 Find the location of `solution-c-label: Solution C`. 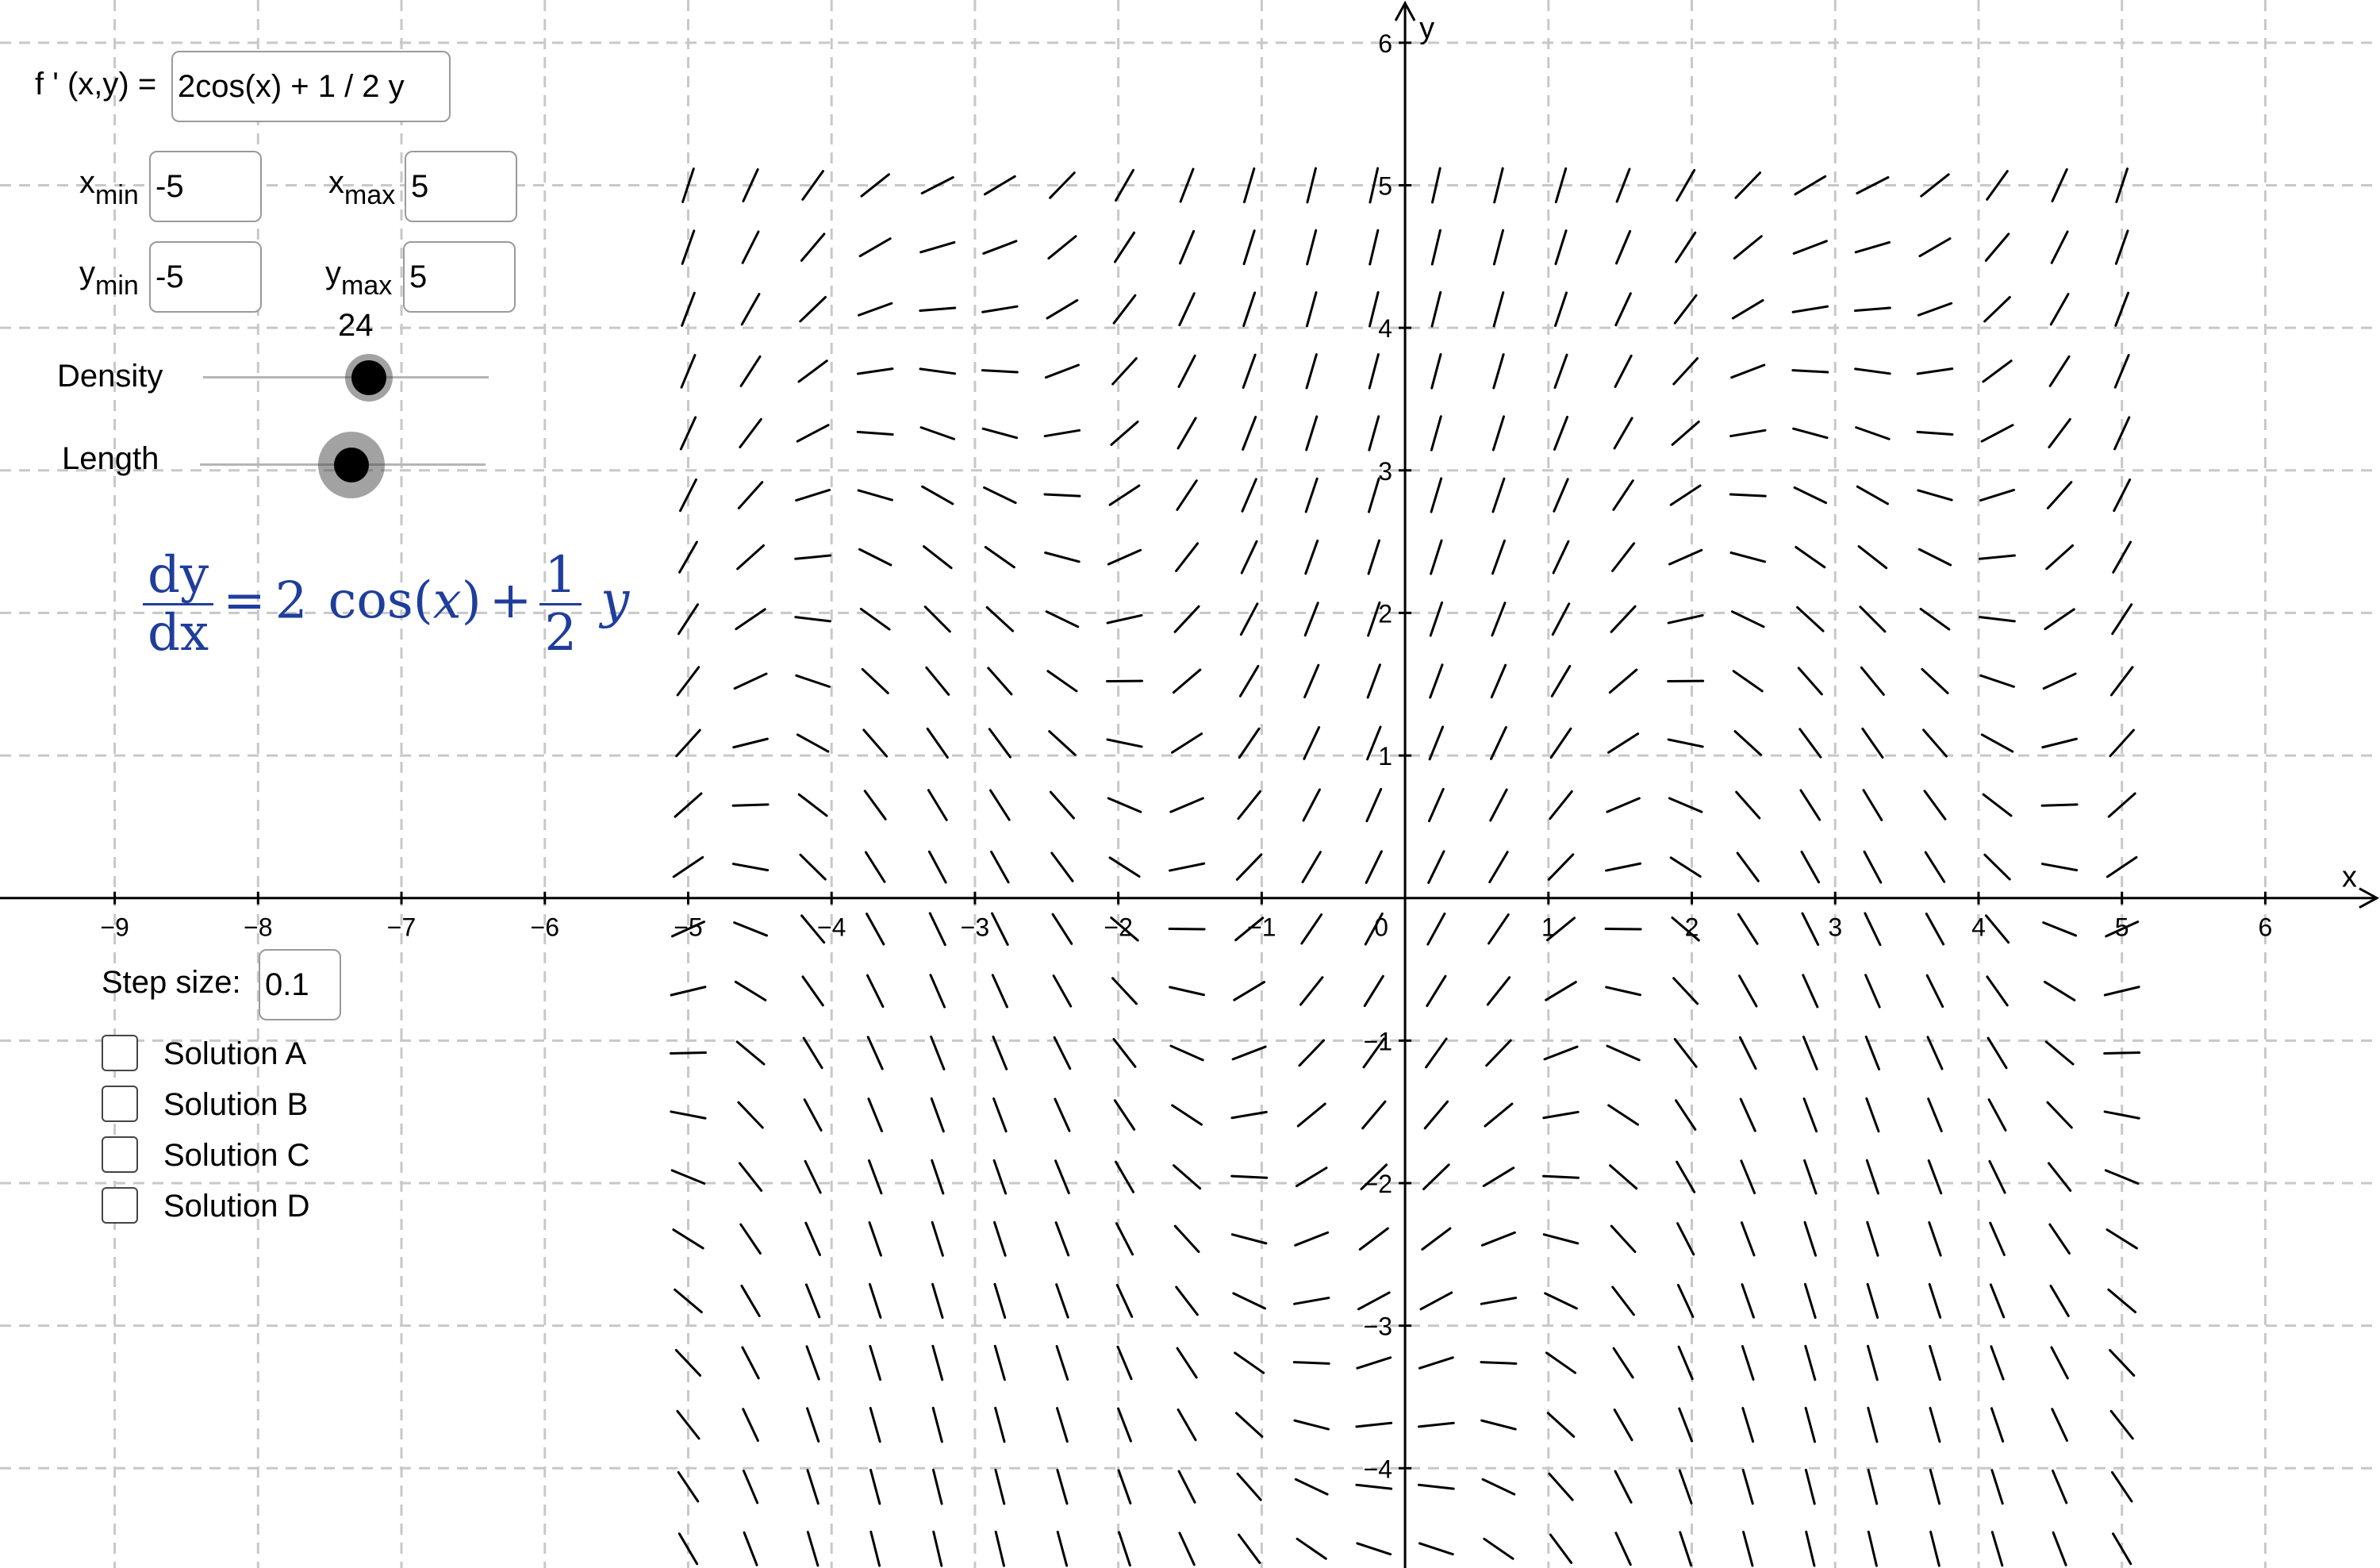

solution-c-label: Solution C is located at coordinates (236, 1155).